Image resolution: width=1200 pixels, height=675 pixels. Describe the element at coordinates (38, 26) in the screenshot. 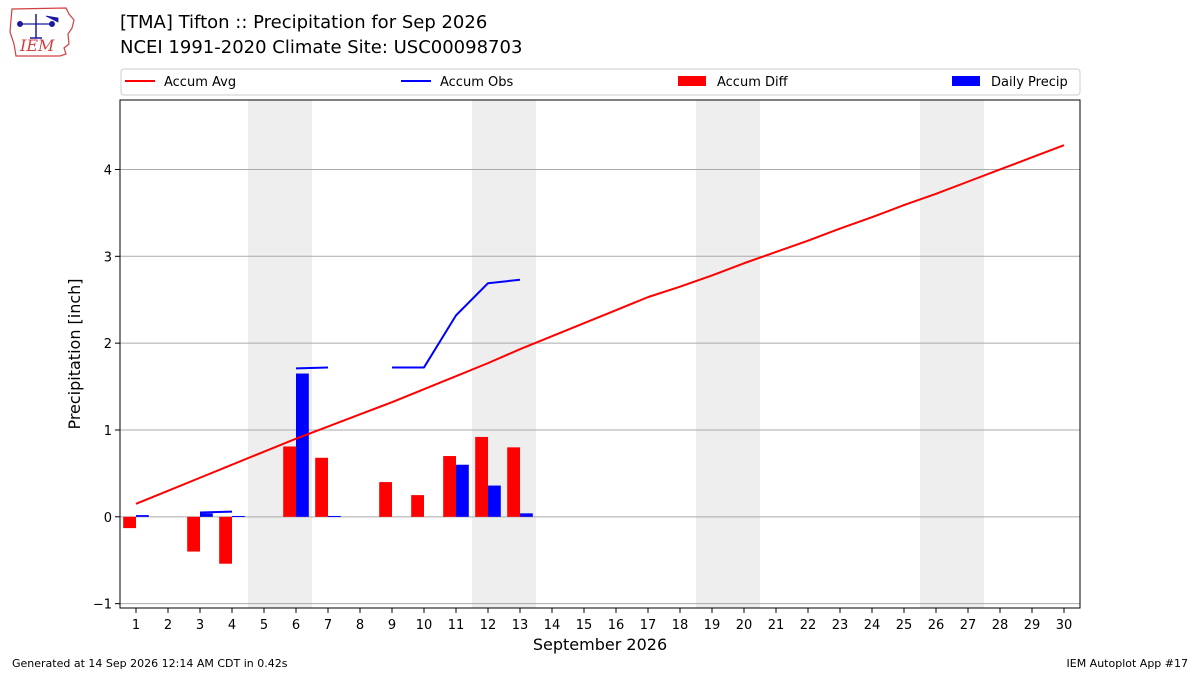

I see `weather-station-icon` at that location.